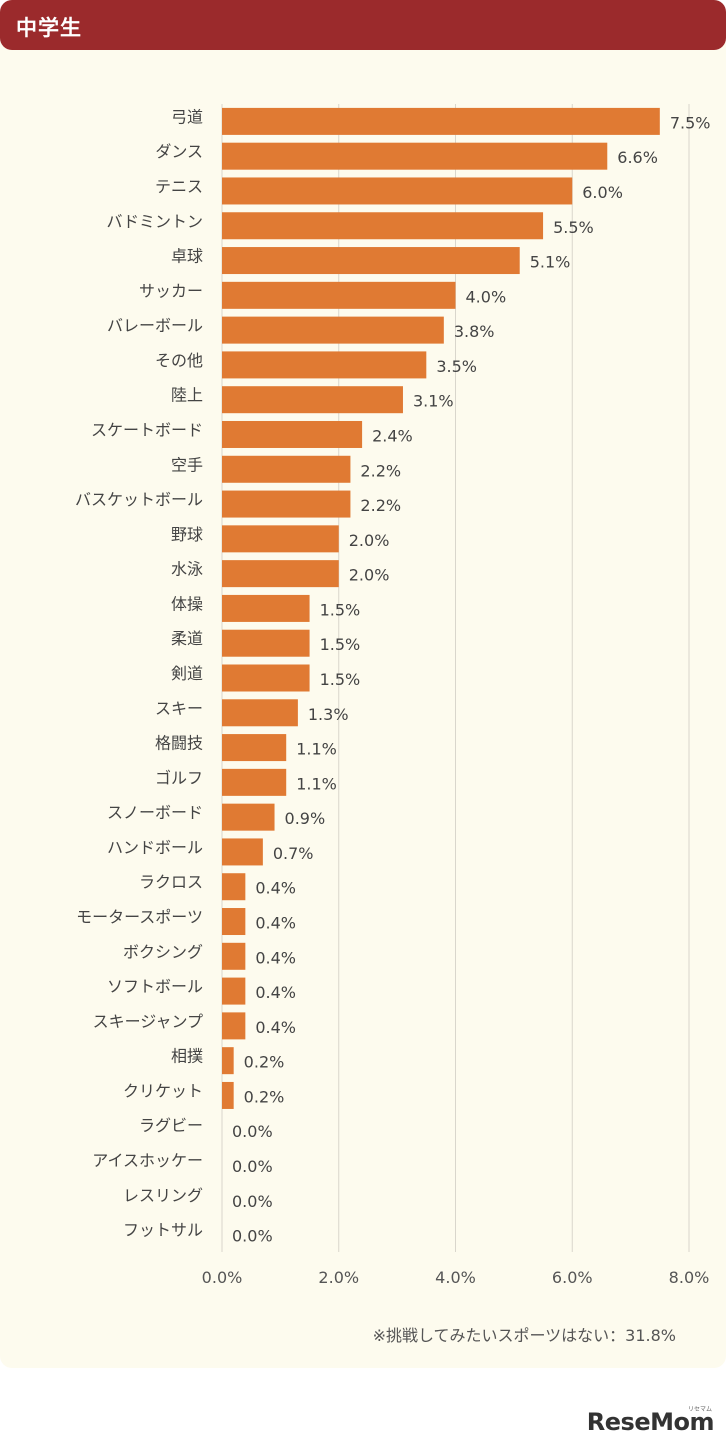 Image resolution: width=726 pixels, height=1446 pixels. I want to click on value-label: 3.1%, so click(433, 401).